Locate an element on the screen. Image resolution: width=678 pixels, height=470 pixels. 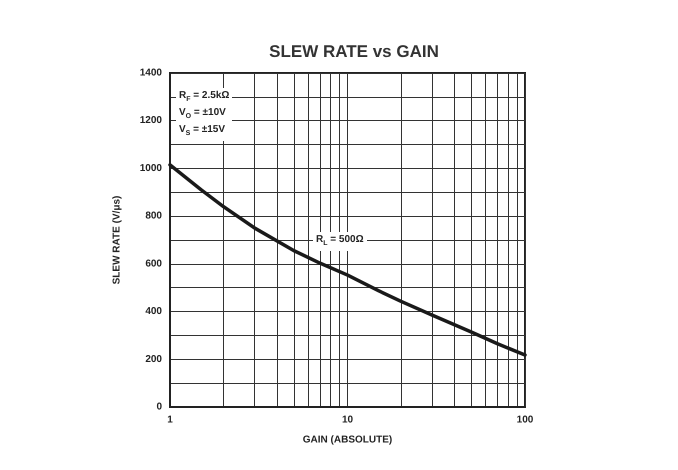
y-tick-label: 1000 is located at coordinates (151, 168).